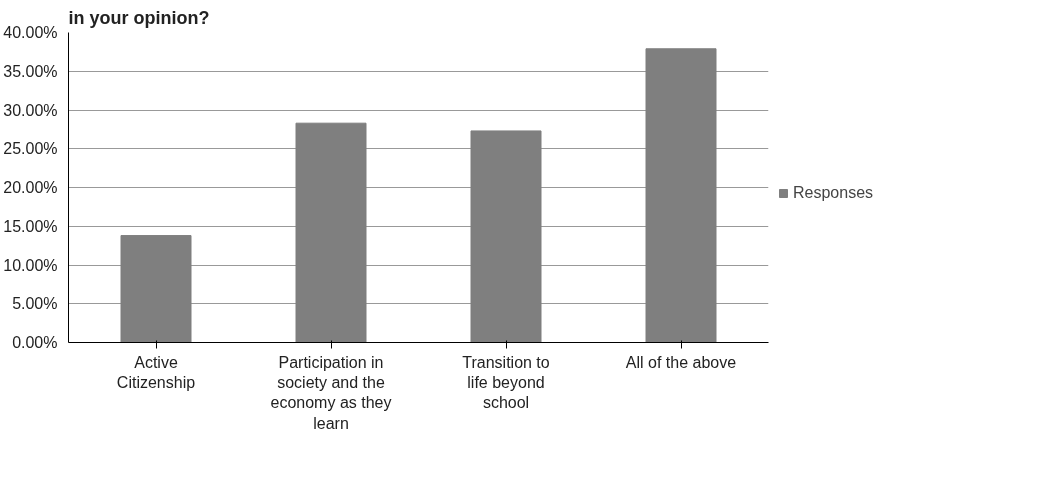 Image resolution: width=1053 pixels, height=504 pixels. I want to click on legend-label: Responses, so click(833, 193).